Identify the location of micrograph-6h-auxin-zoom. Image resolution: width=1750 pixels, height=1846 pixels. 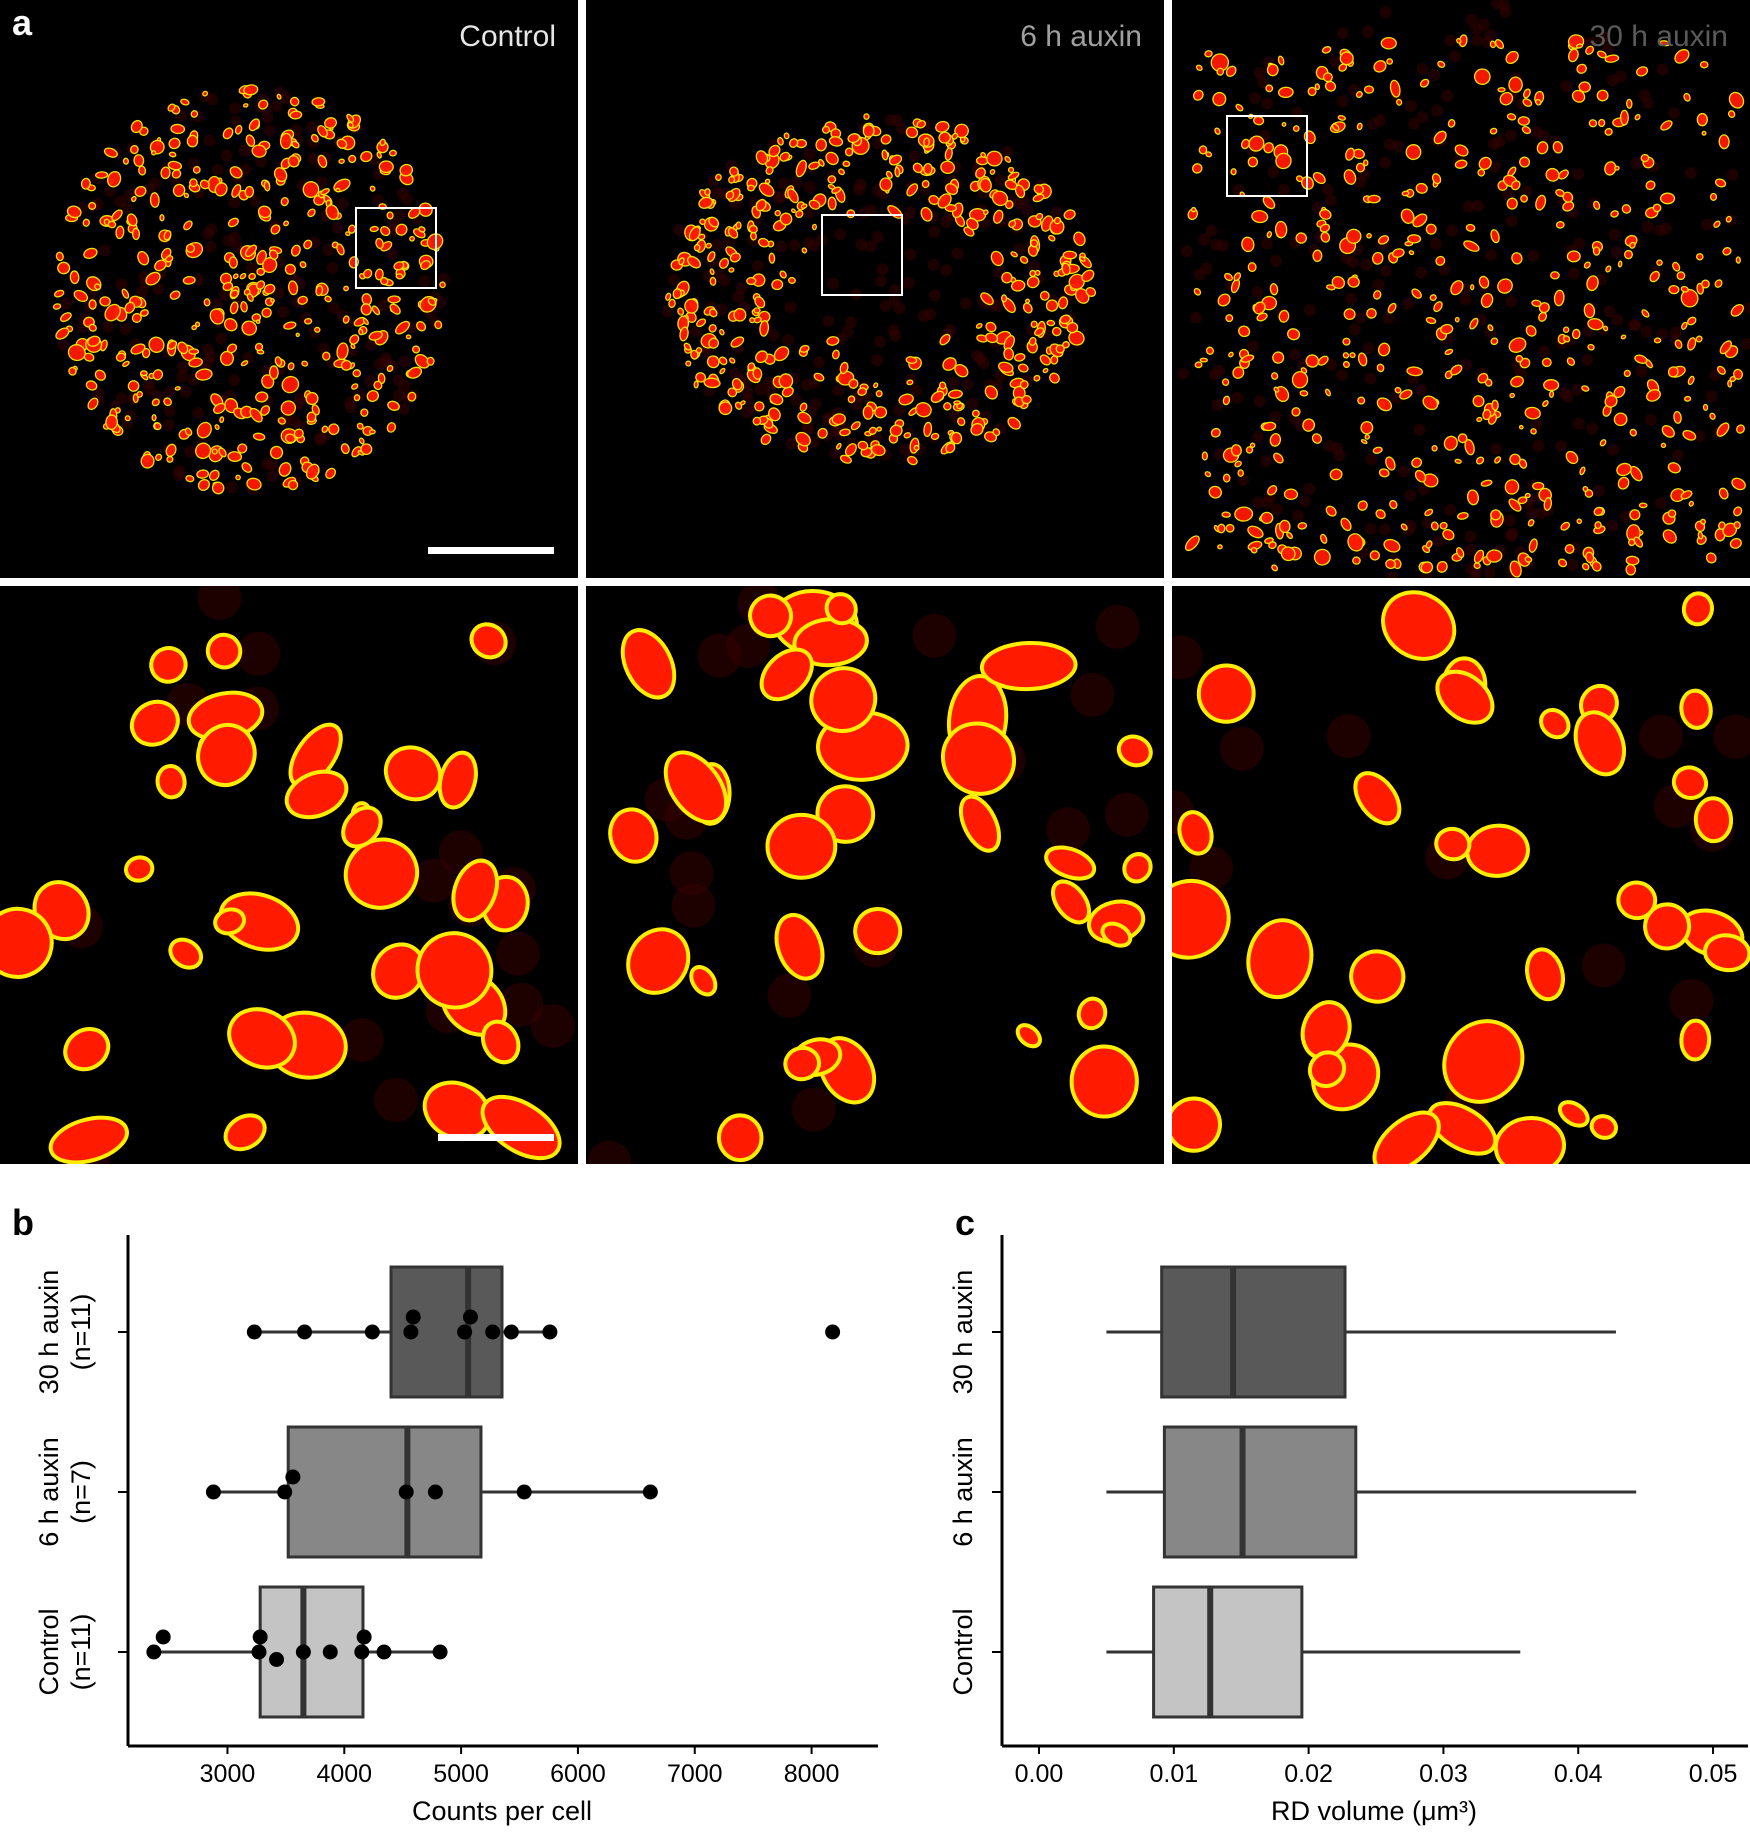
(875, 875).